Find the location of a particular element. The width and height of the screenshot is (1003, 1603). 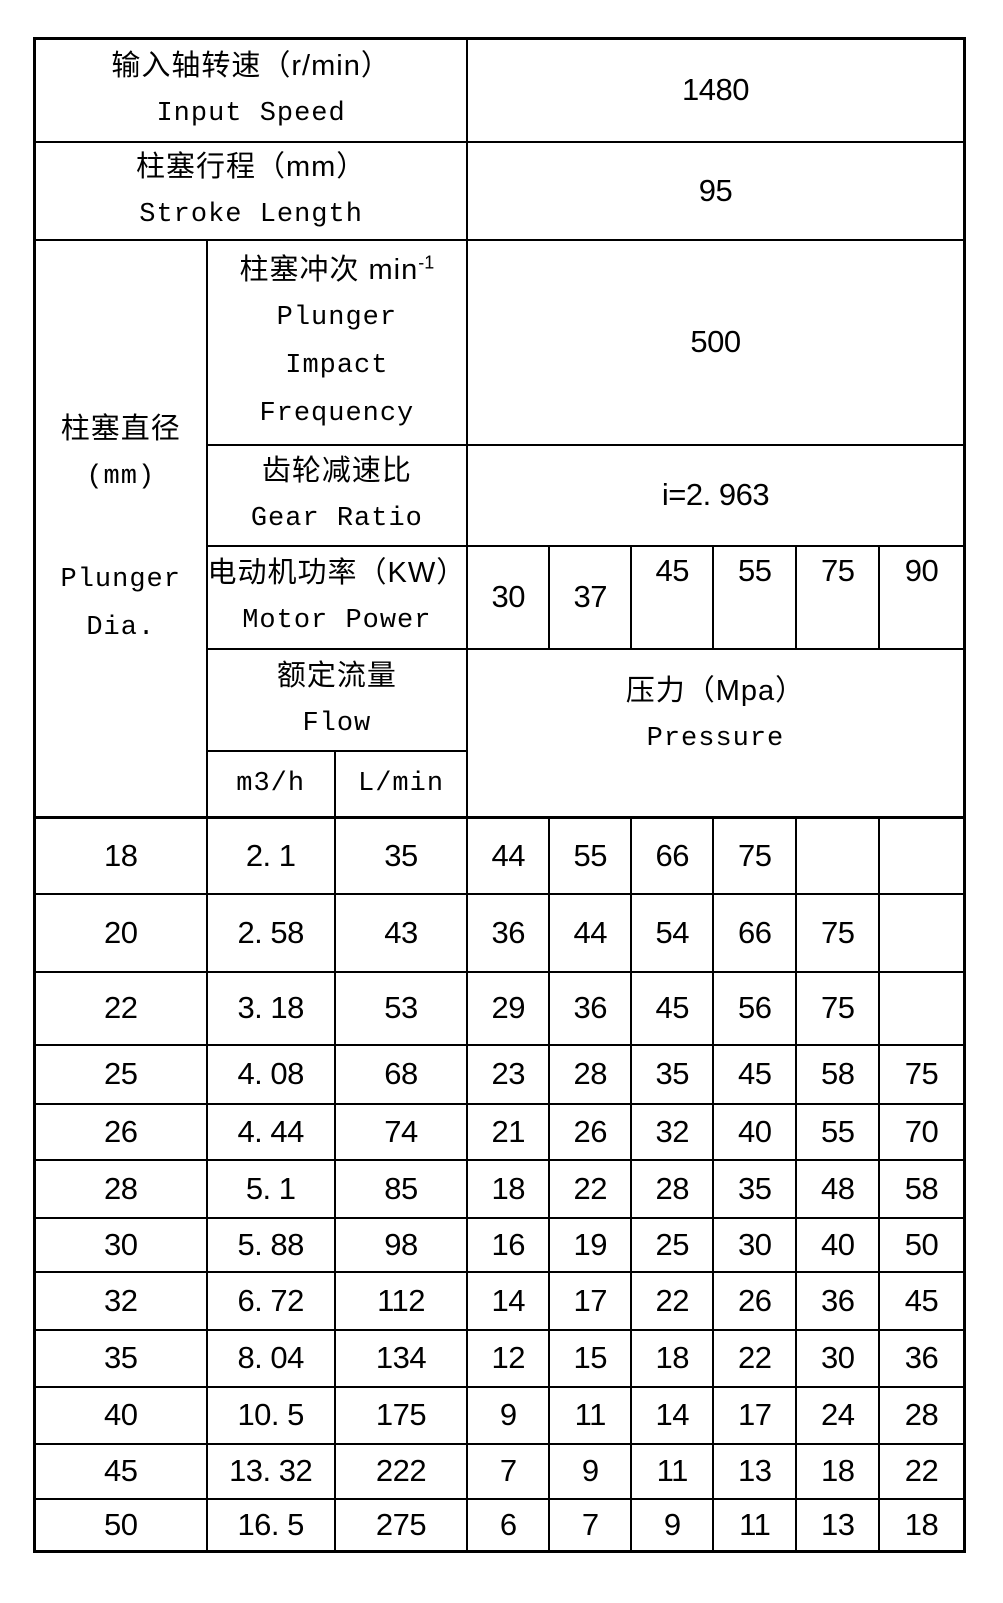

impact-frequency-value: 500 is located at coordinates (716, 342).